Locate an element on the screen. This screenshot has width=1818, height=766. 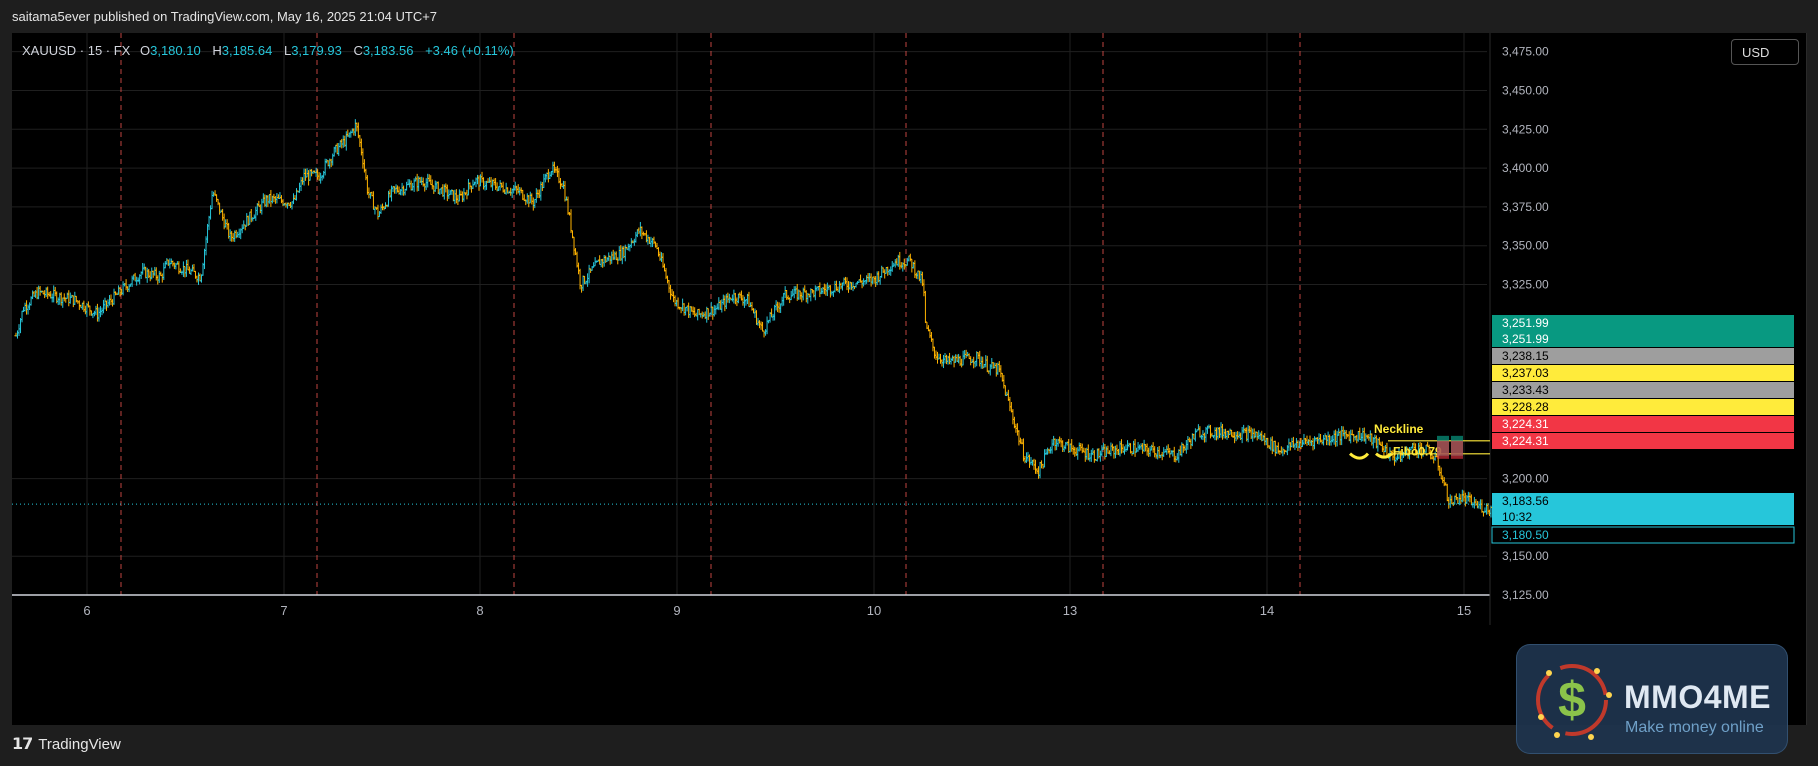
price-tag: 3,233.43 is located at coordinates (1643, 390).